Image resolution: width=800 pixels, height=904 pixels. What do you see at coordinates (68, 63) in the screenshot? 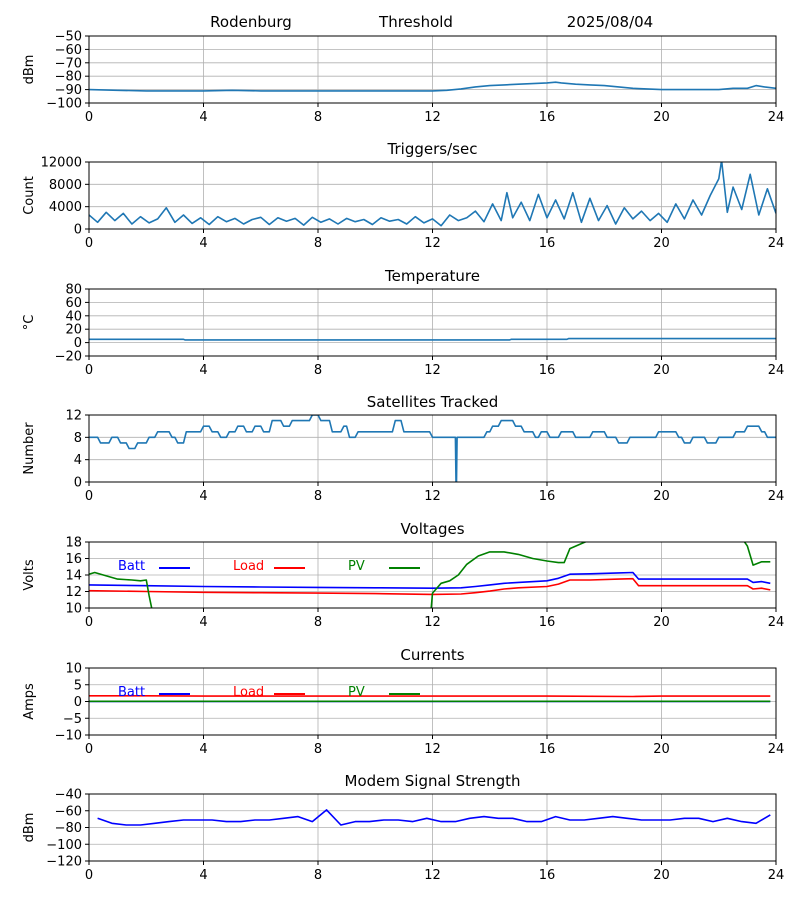
I see `y-tick-label: −70` at bounding box center [68, 63].